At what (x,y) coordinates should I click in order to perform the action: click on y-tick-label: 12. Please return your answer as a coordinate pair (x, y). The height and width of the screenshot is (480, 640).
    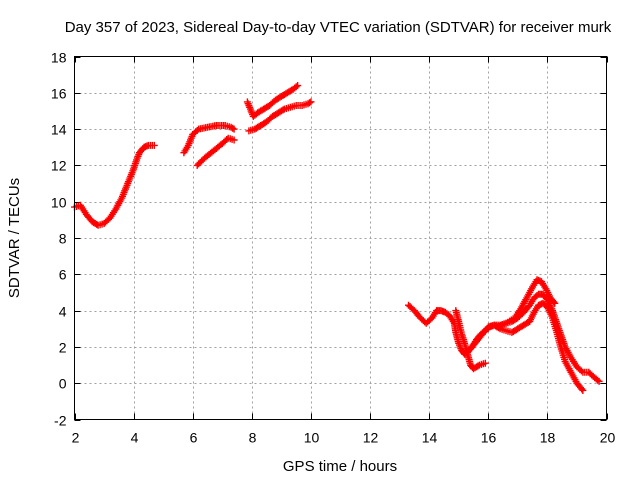
    Looking at the image, I should click on (59, 166).